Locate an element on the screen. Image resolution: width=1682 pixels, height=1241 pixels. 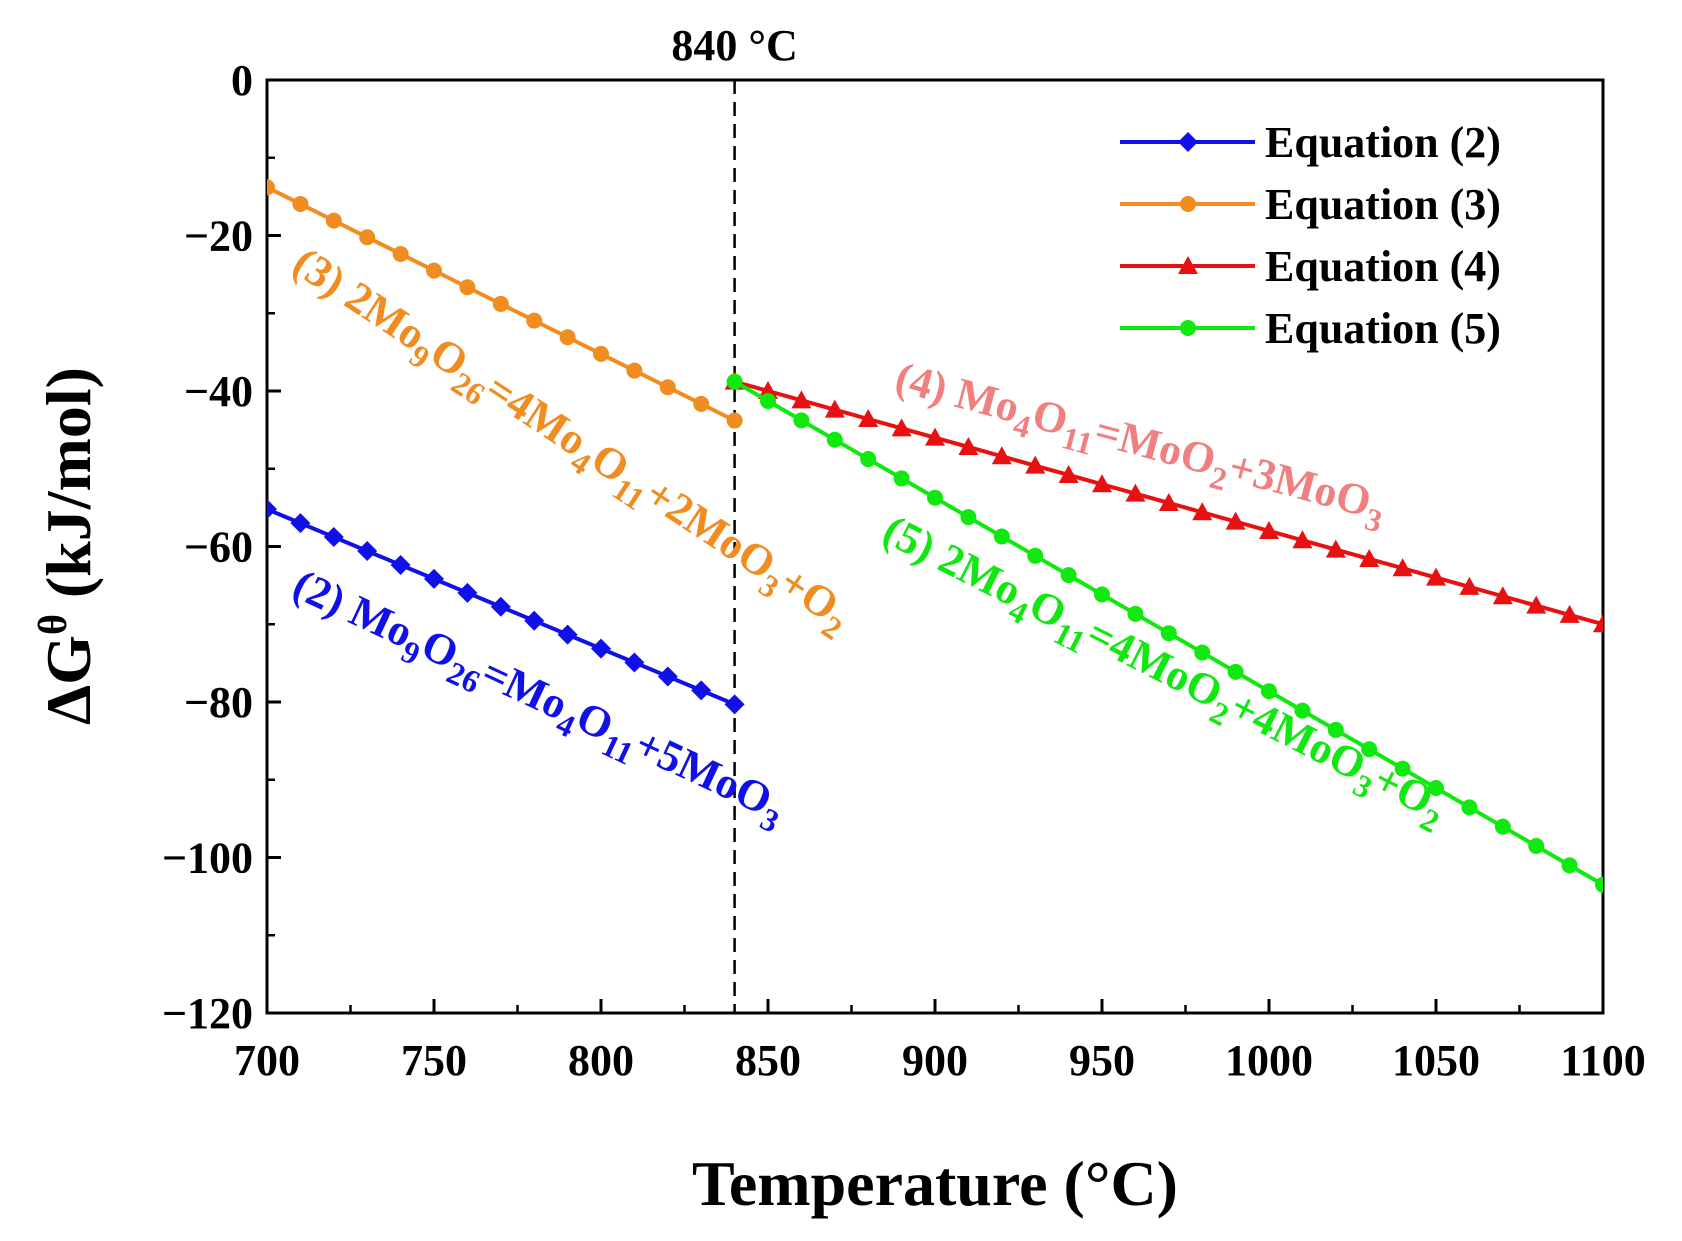
x-tick-label: 750 is located at coordinates (434, 1060).